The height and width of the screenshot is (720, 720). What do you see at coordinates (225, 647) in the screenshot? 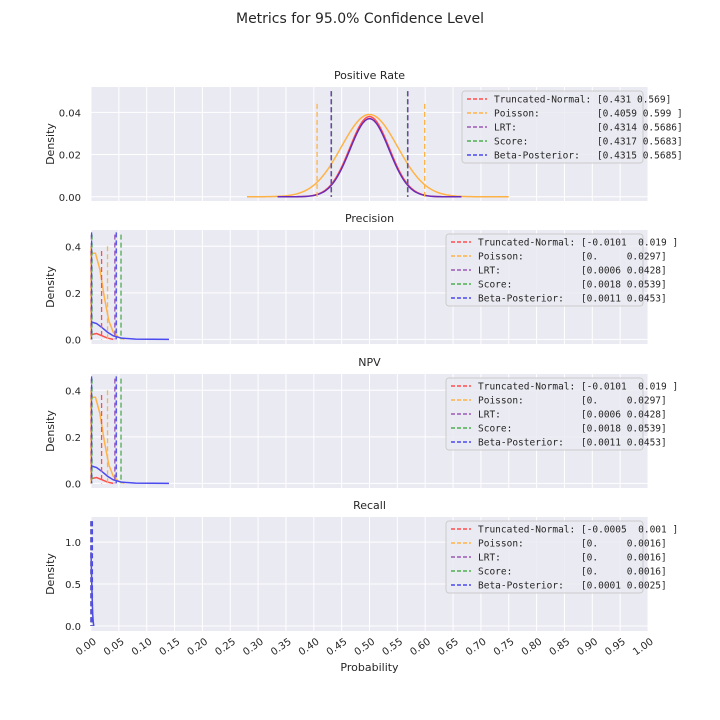
I see `x-tick-label: 0.25` at bounding box center [225, 647].